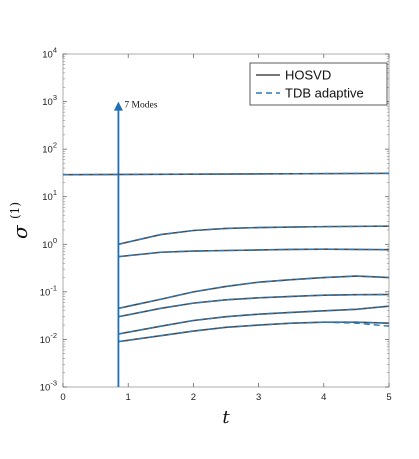 This screenshot has height=459, width=419. Describe the element at coordinates (324, 93) in the screenshot. I see `legend-label-tdb-adaptive: TDB adaptive` at that location.